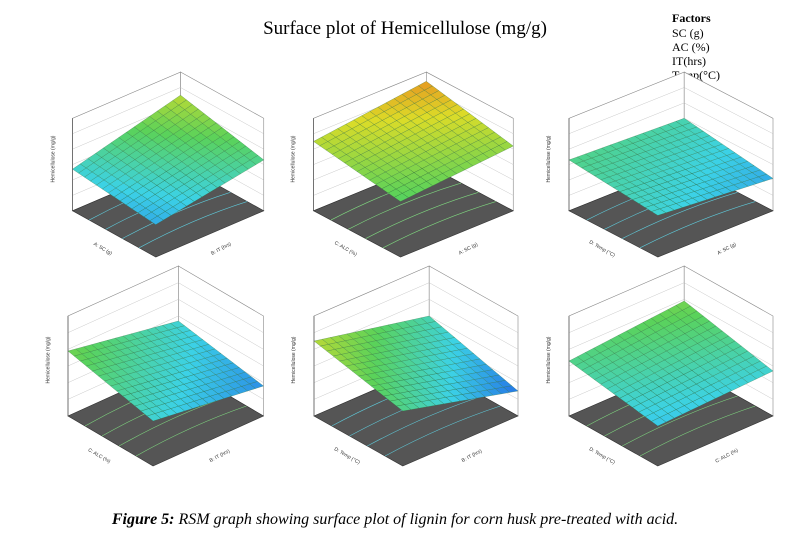 Image resolution: width=791 pixels, height=535 pixels. Describe the element at coordinates (688, 33) in the screenshot. I see `factor-item: SC (g)` at that location.